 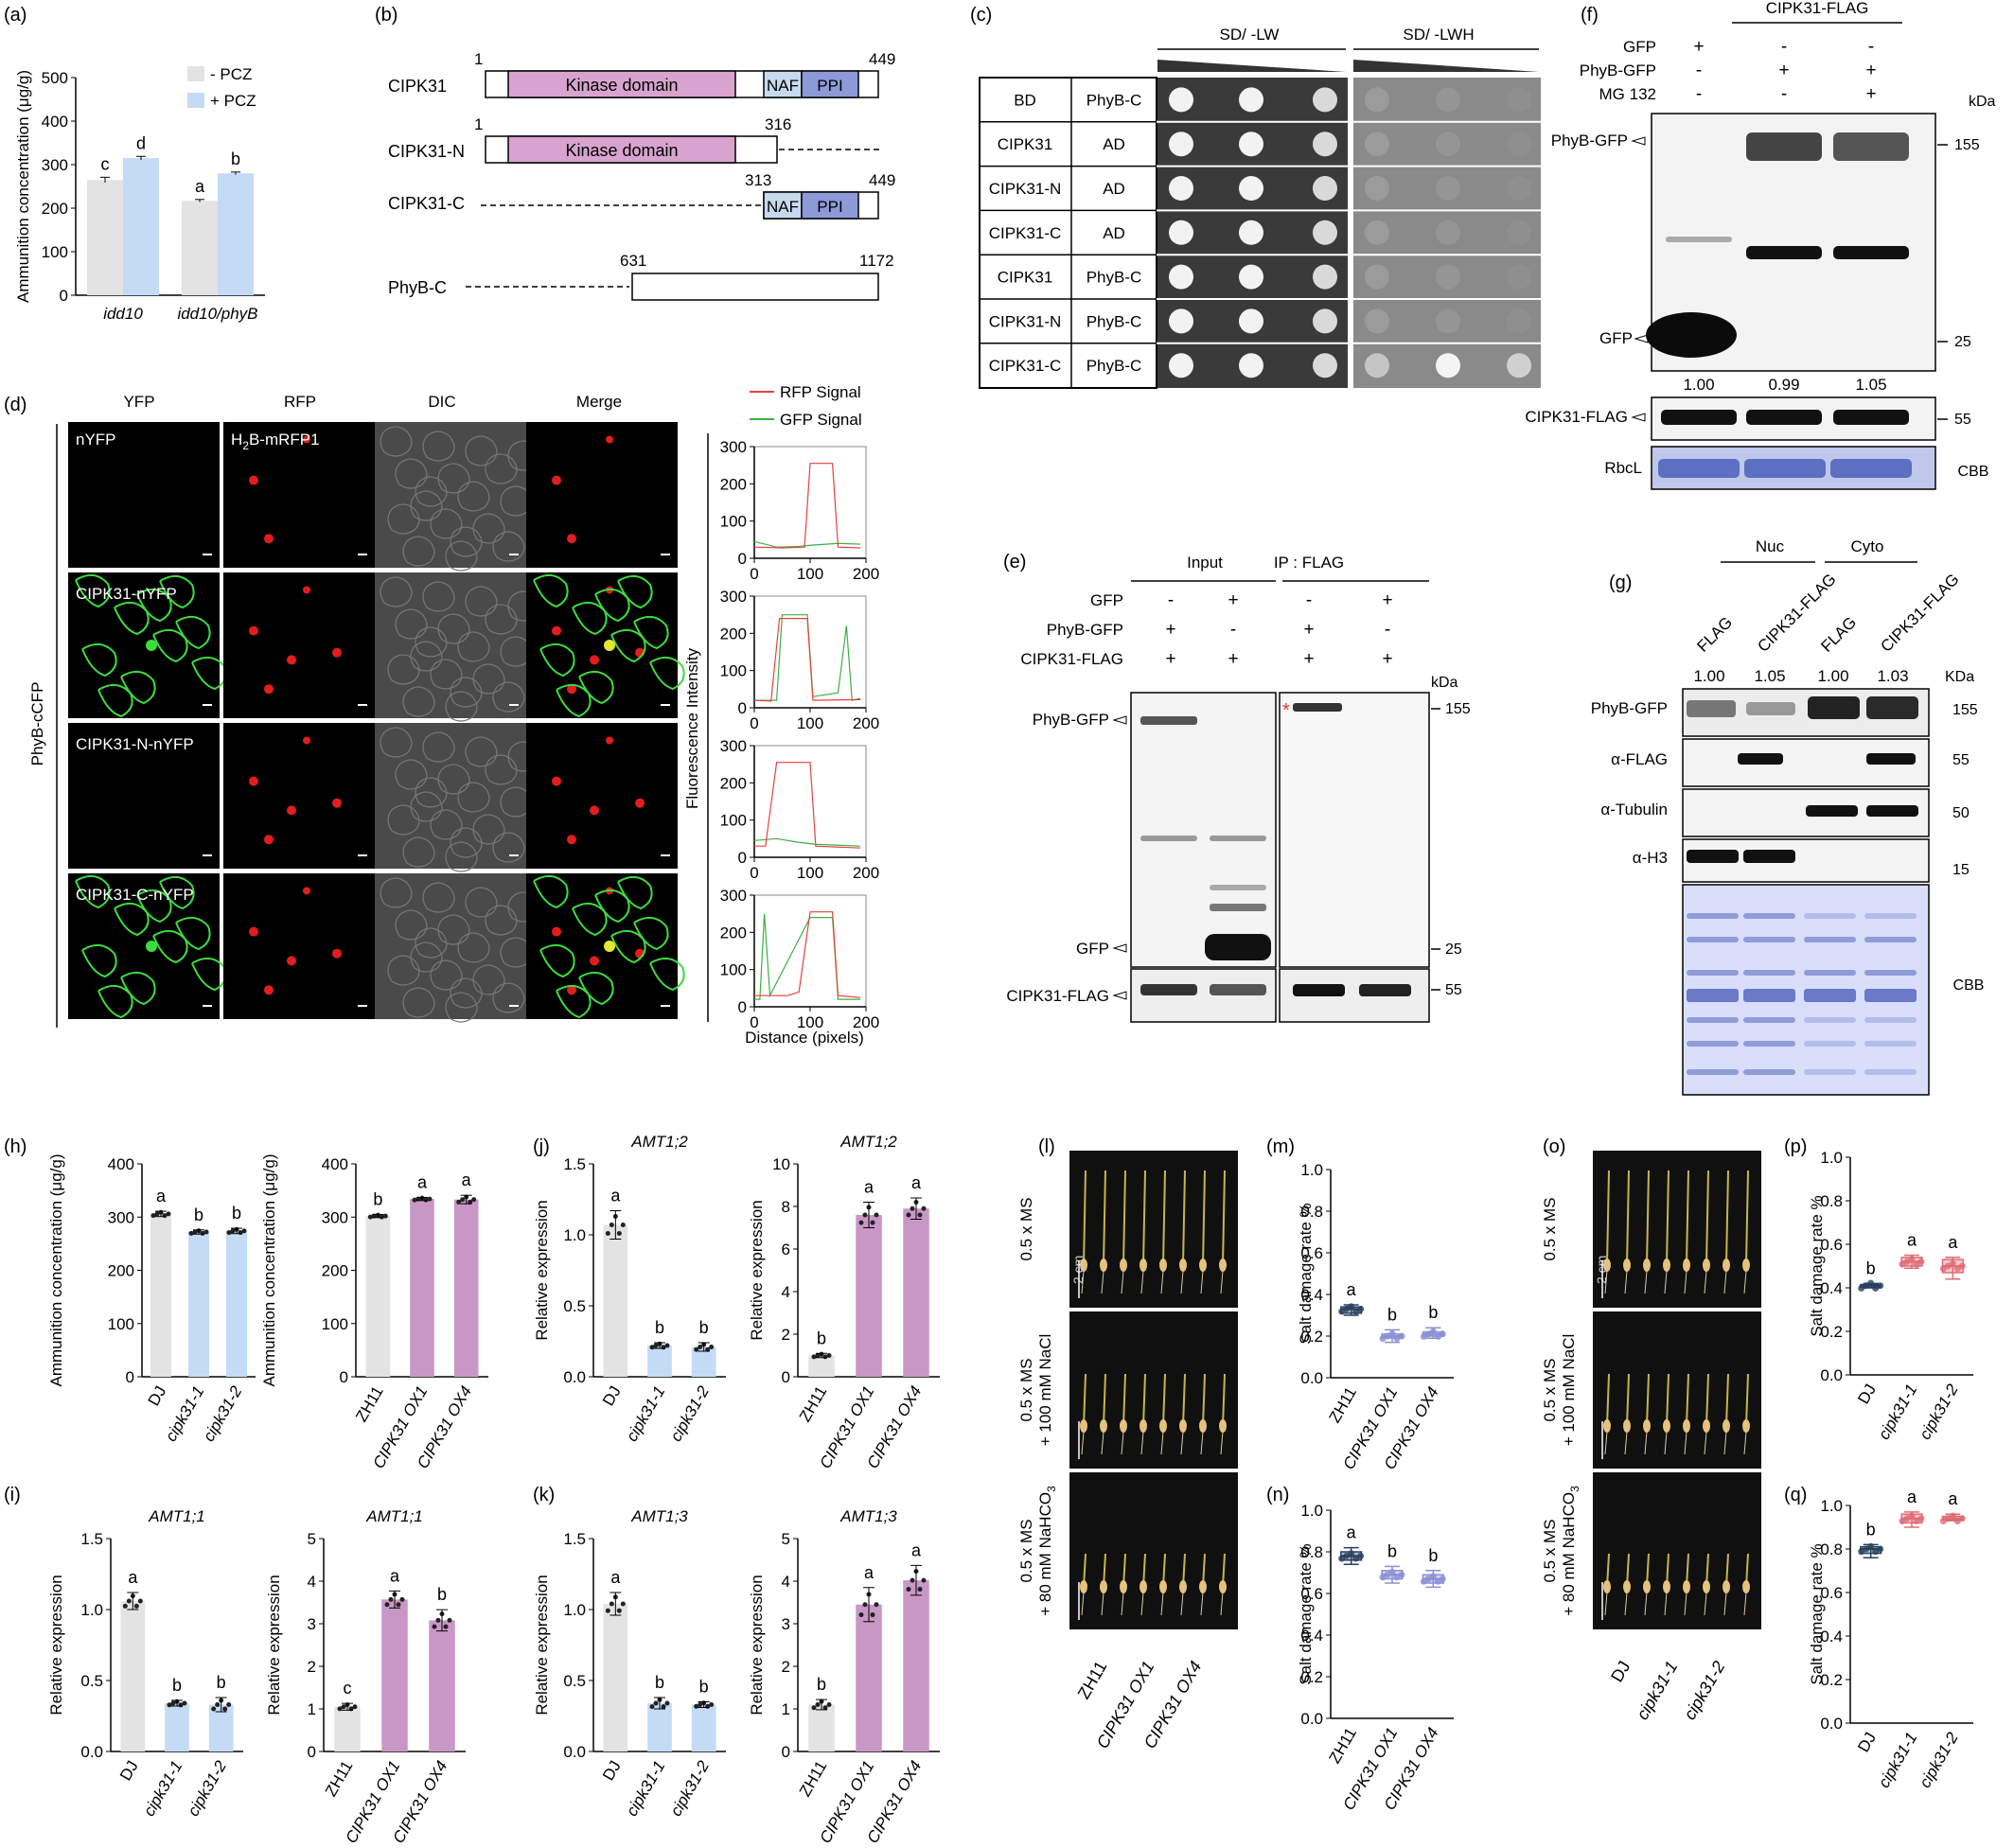 I want to click on deg-title: CIPK31-FLAG, so click(x=1817, y=9).